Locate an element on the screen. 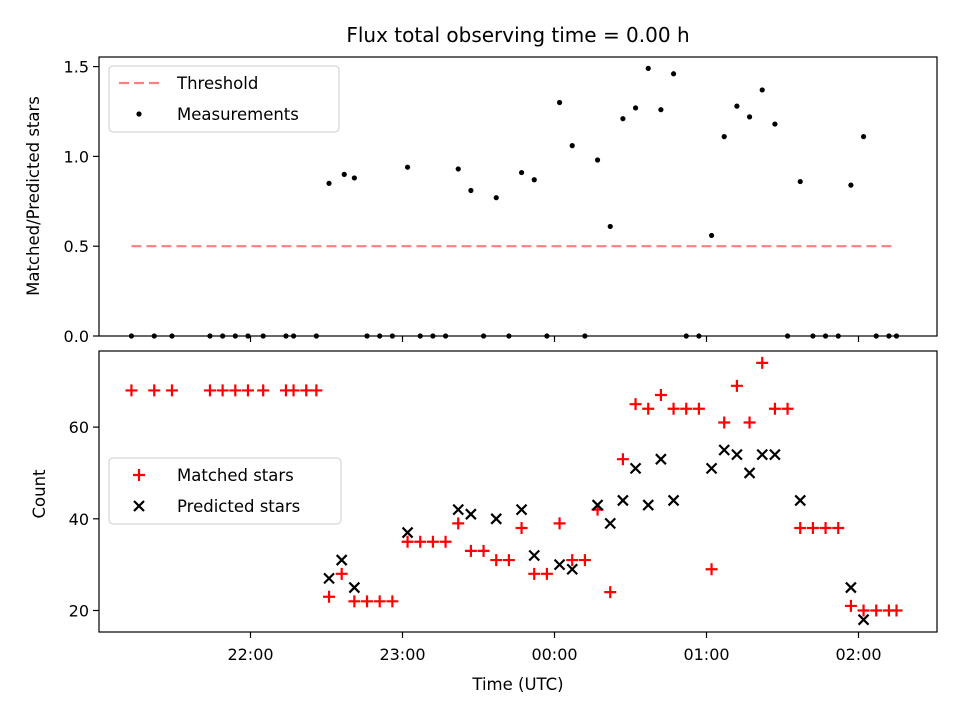 The image size is (960, 720). ratio-legend-box is located at coordinates (224, 99).